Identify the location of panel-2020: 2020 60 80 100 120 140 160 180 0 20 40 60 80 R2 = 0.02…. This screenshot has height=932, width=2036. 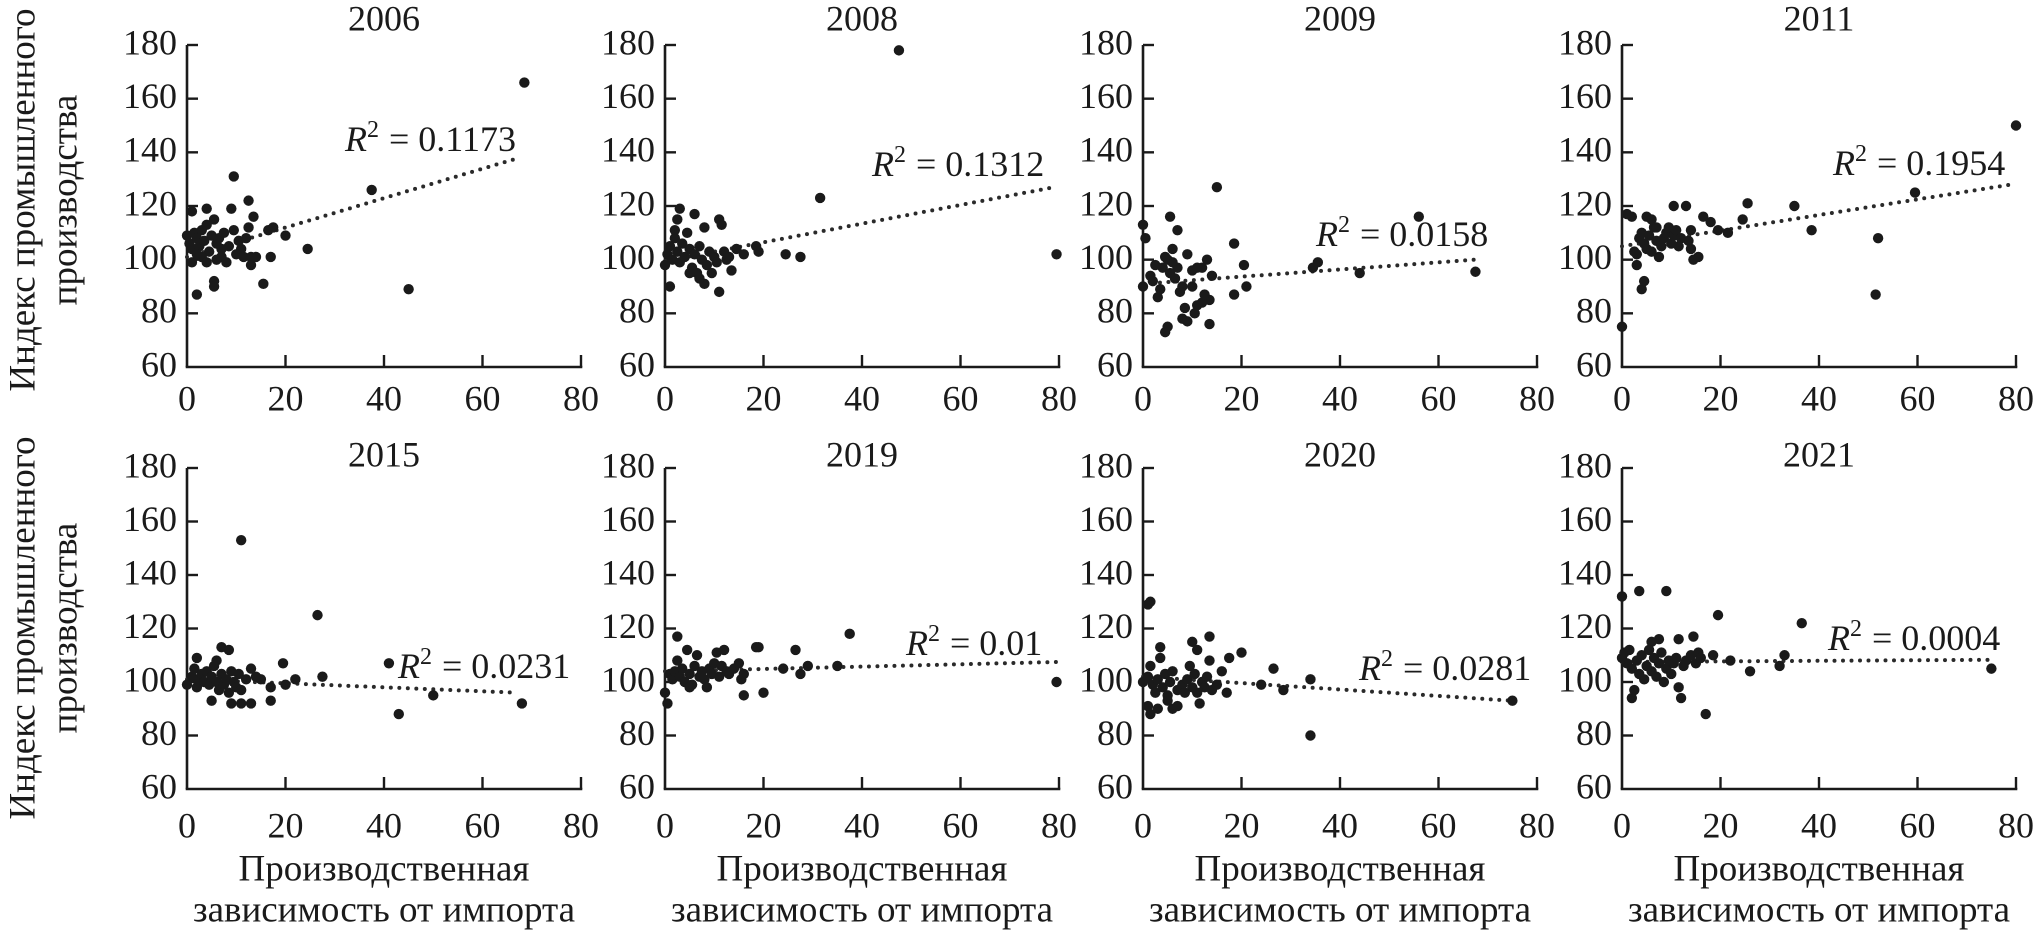
(1317, 682).